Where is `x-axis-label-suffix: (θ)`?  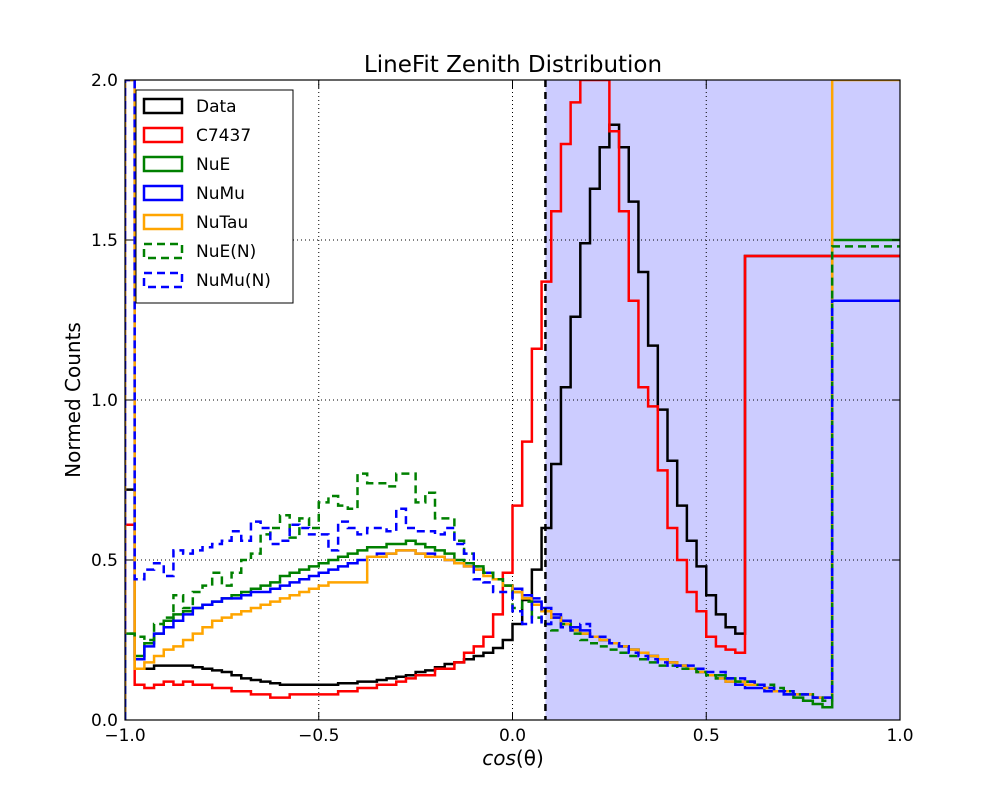 x-axis-label-suffix: (θ) is located at coordinates (530, 758).